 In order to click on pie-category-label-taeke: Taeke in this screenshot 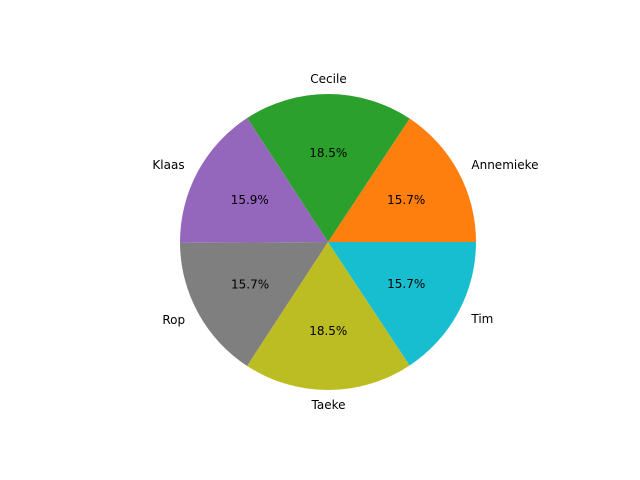, I will do `click(328, 405)`.